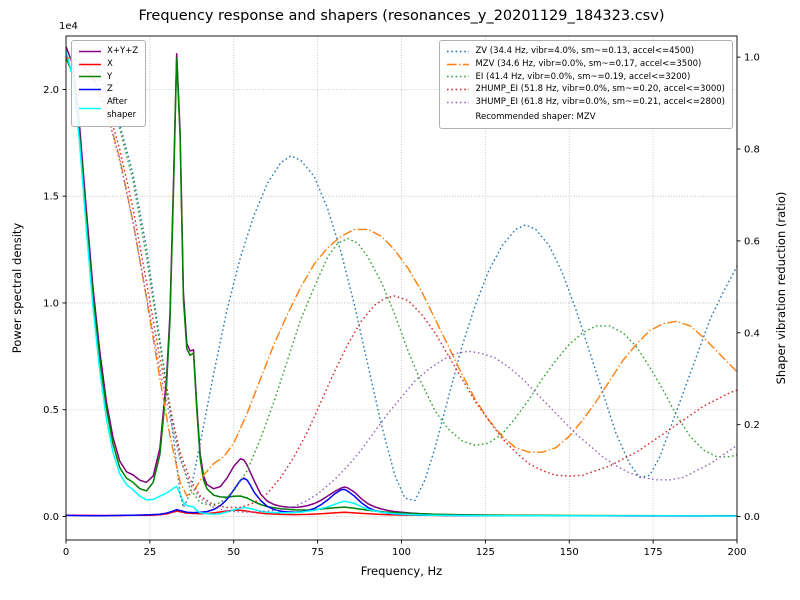 The height and width of the screenshot is (600, 800). I want to click on x-tick-label: 0, so click(66, 552).